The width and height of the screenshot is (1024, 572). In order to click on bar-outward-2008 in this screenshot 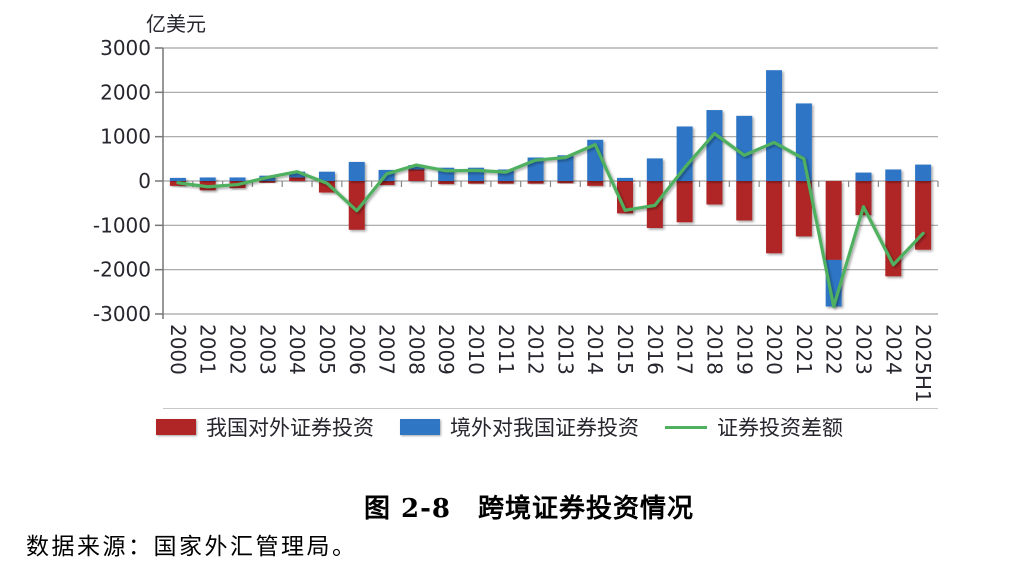, I will do `click(416, 175)`.